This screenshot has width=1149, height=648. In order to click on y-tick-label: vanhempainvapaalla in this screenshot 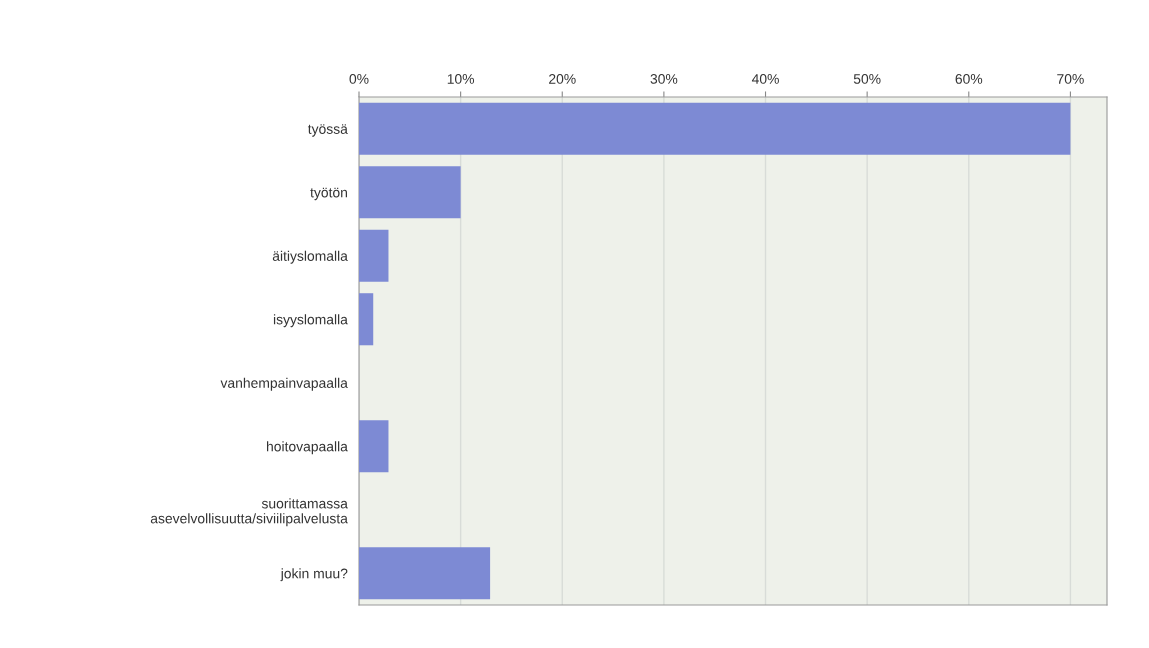, I will do `click(284, 384)`.